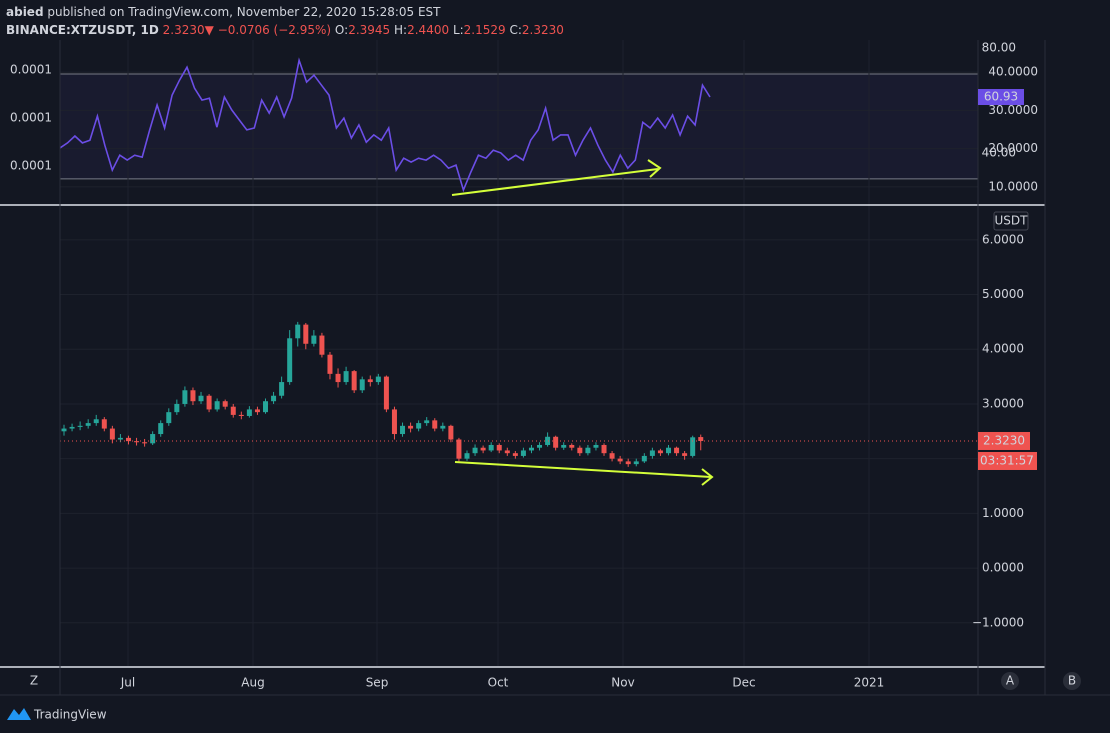  Describe the element at coordinates (1003, 239) in the screenshot. I see `y-tick-label: 6.0000` at that location.